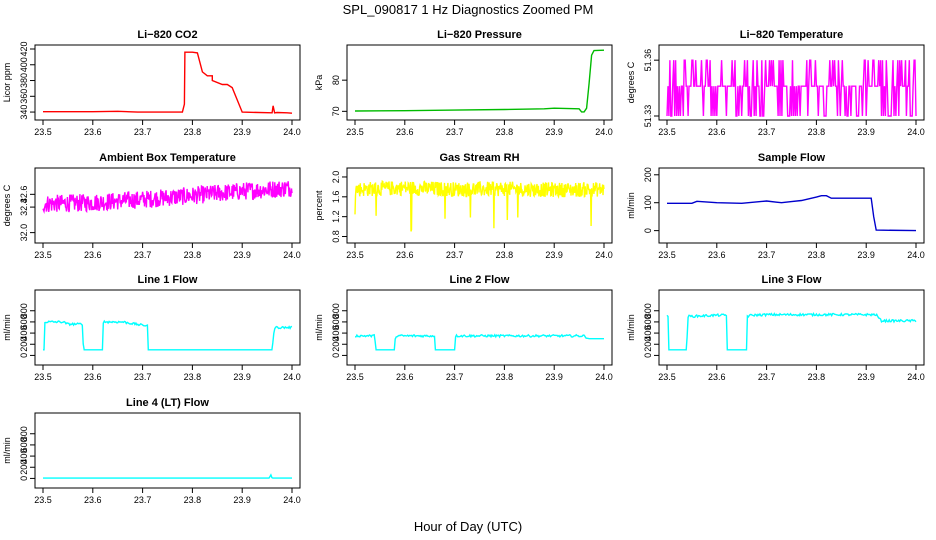 The width and height of the screenshot is (936, 540). What do you see at coordinates (336, 177) in the screenshot?
I see `y-tick-label: 2.0` at bounding box center [336, 177].